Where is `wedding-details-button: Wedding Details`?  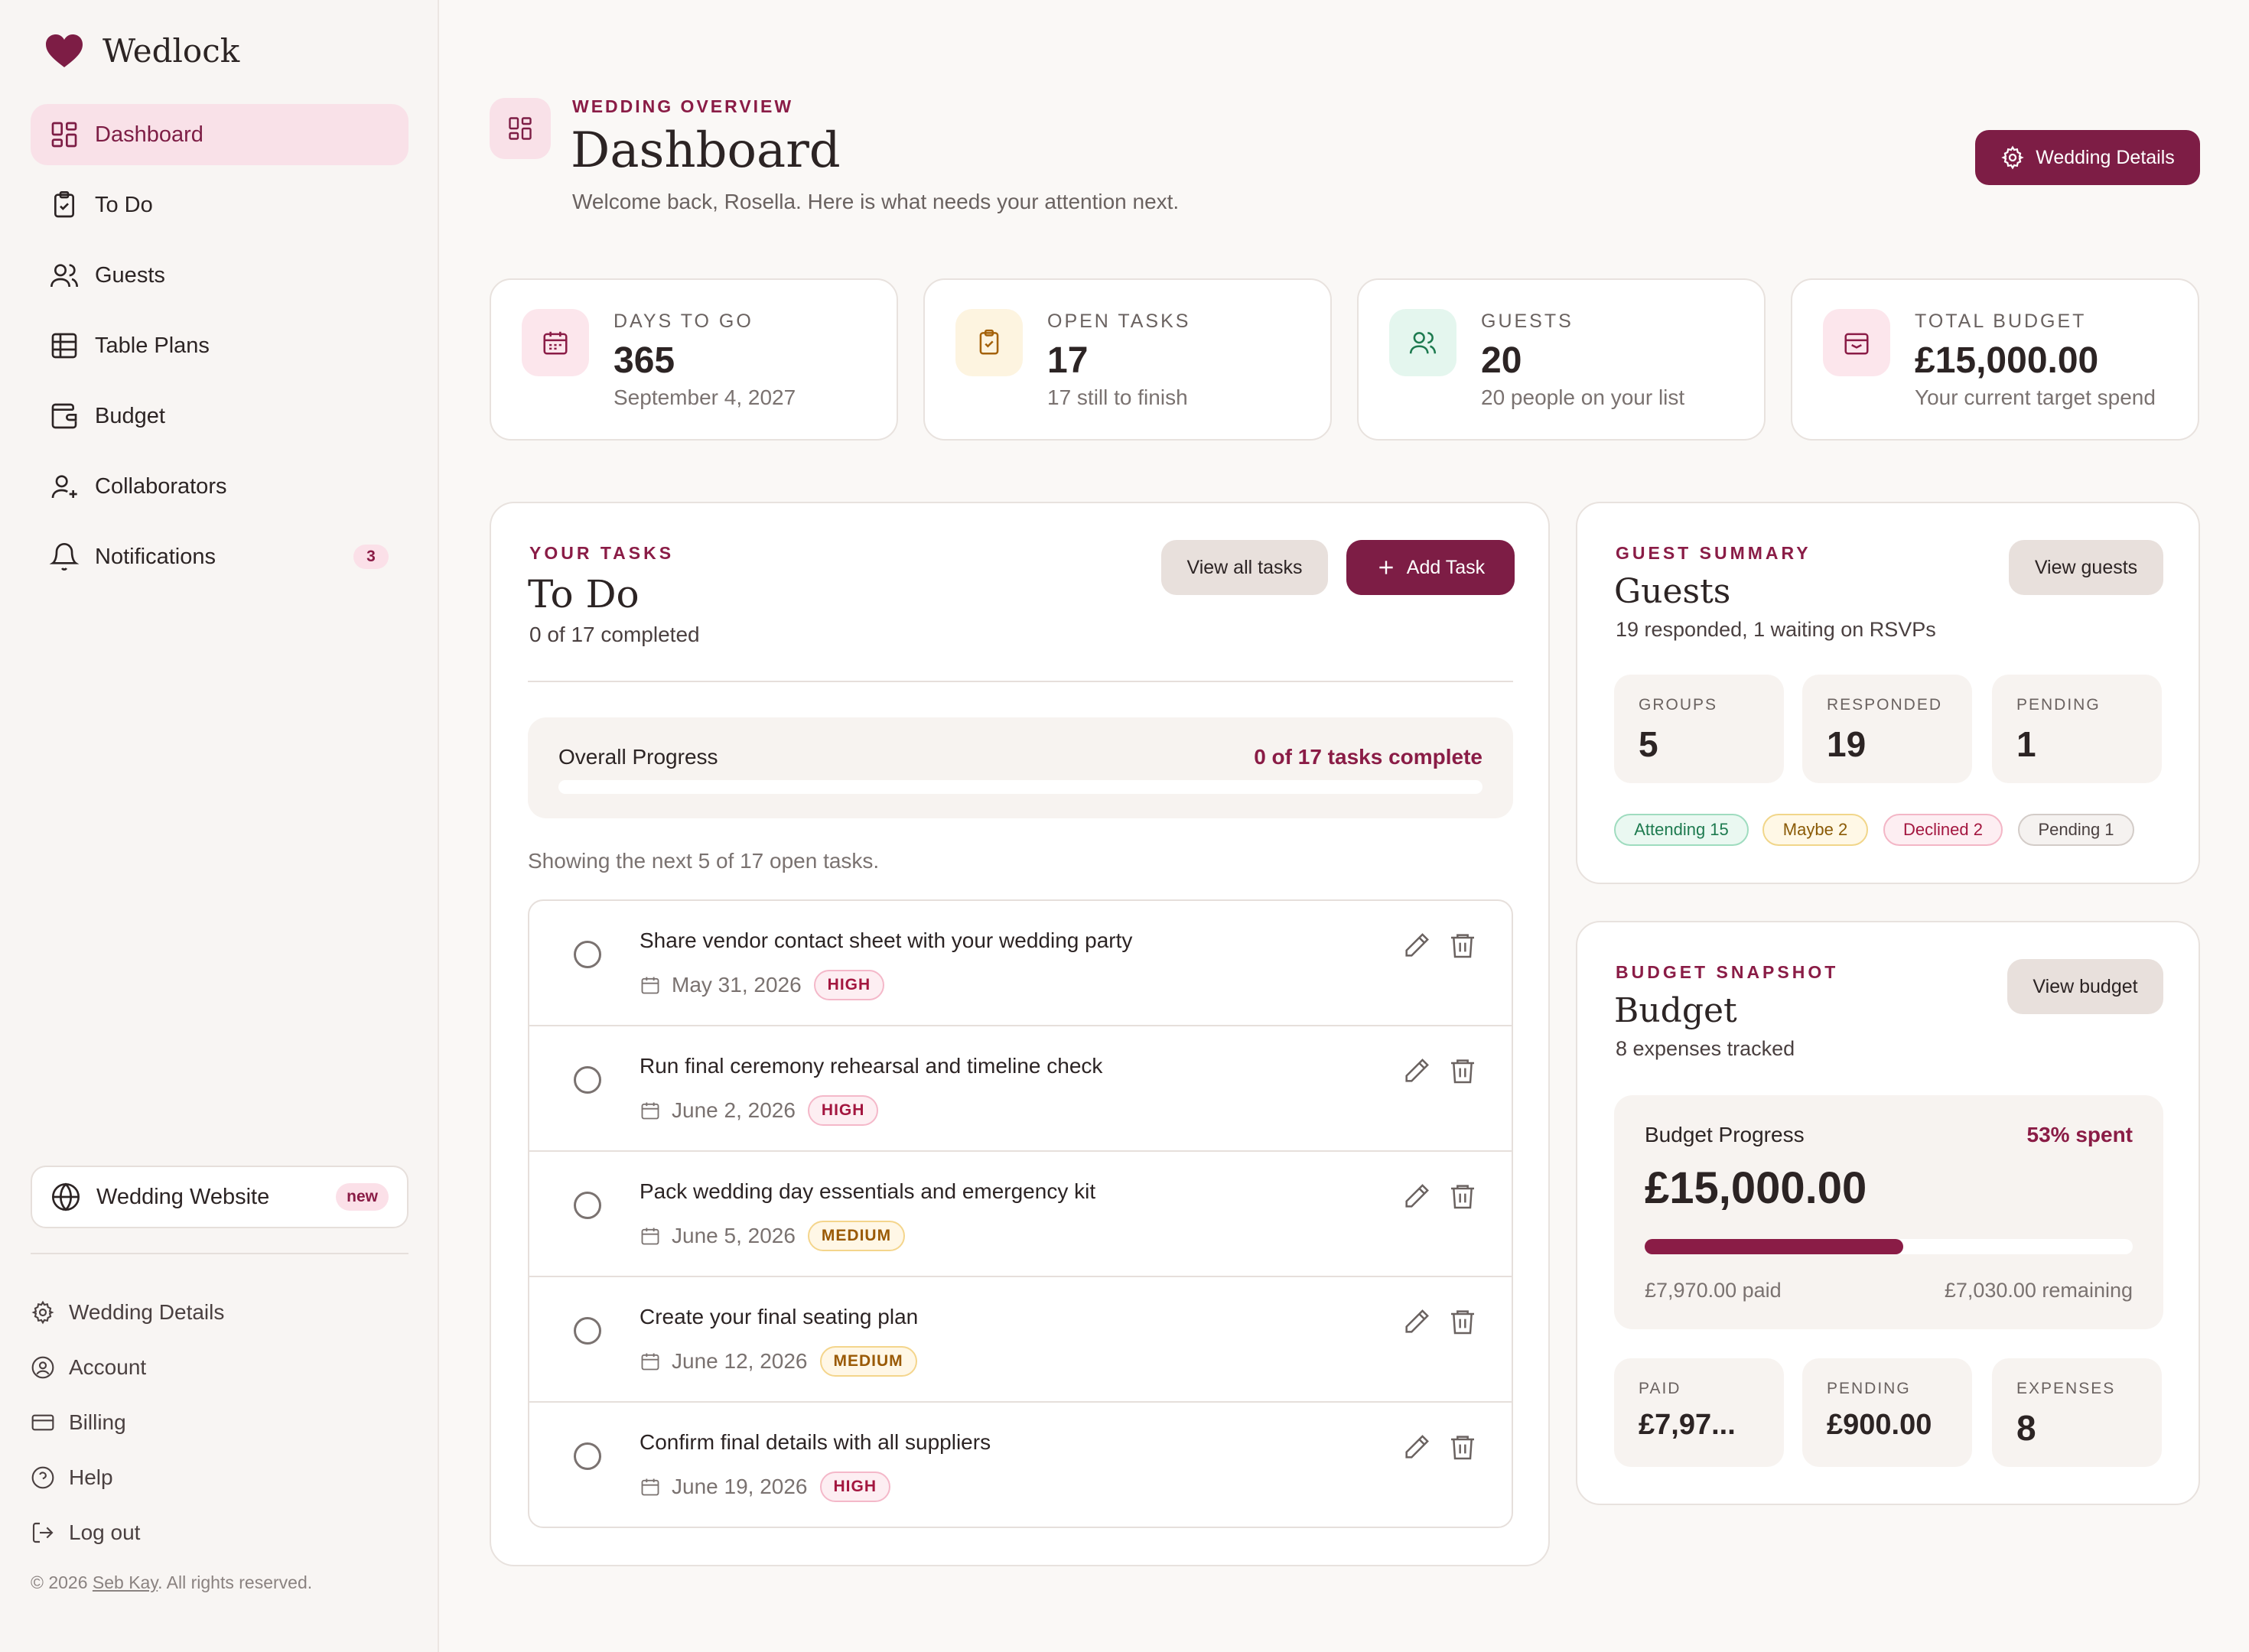 wedding-details-button: Wedding Details is located at coordinates (2087, 158).